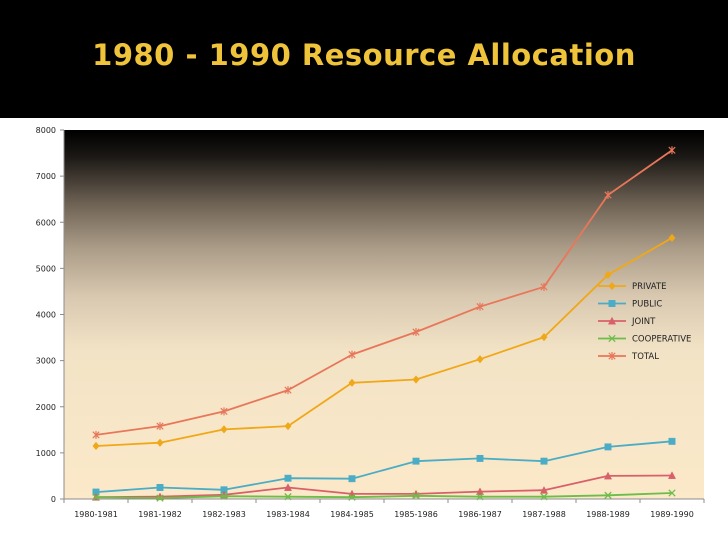  I want to click on y-tick-label: 4000, so click(46, 315).